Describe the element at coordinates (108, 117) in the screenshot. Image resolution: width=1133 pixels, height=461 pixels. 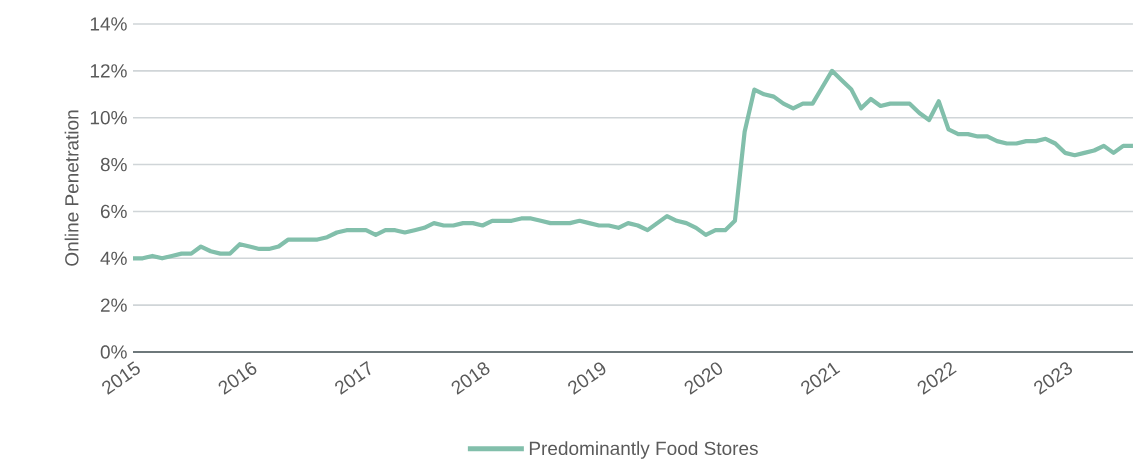
I see `y-tick-label: 10%` at that location.